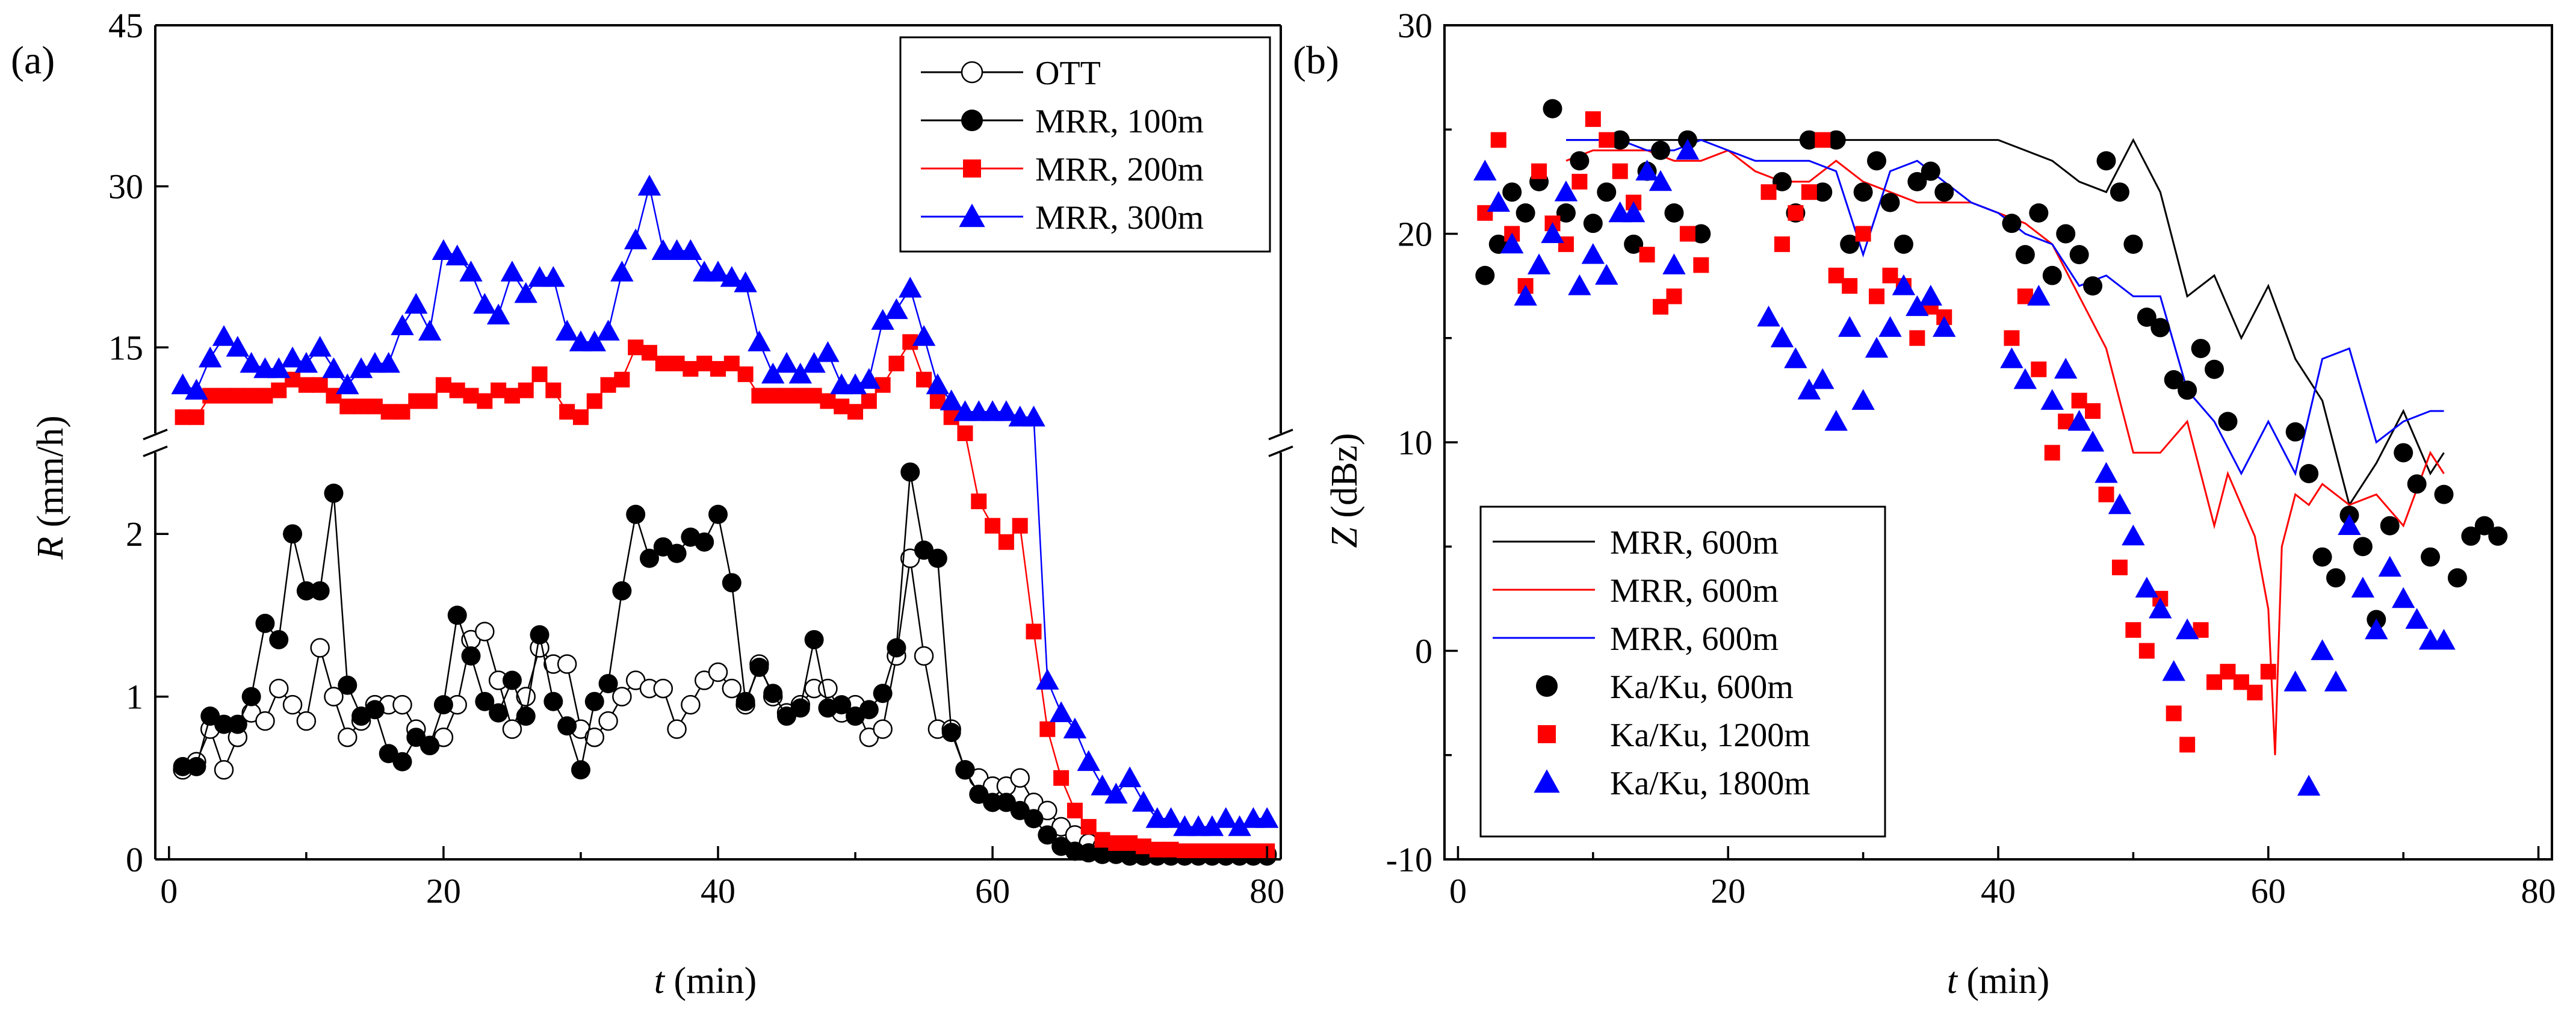  What do you see at coordinates (135, 697) in the screenshot?
I see `panel-a-y-tick-label: 1` at bounding box center [135, 697].